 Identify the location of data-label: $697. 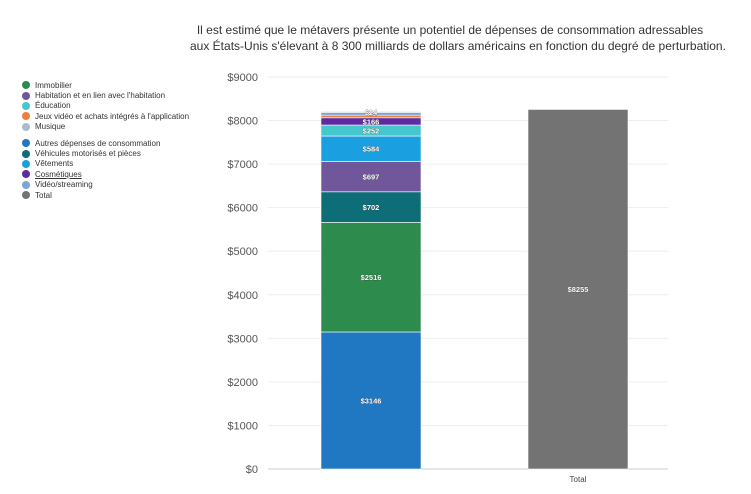
(371, 177).